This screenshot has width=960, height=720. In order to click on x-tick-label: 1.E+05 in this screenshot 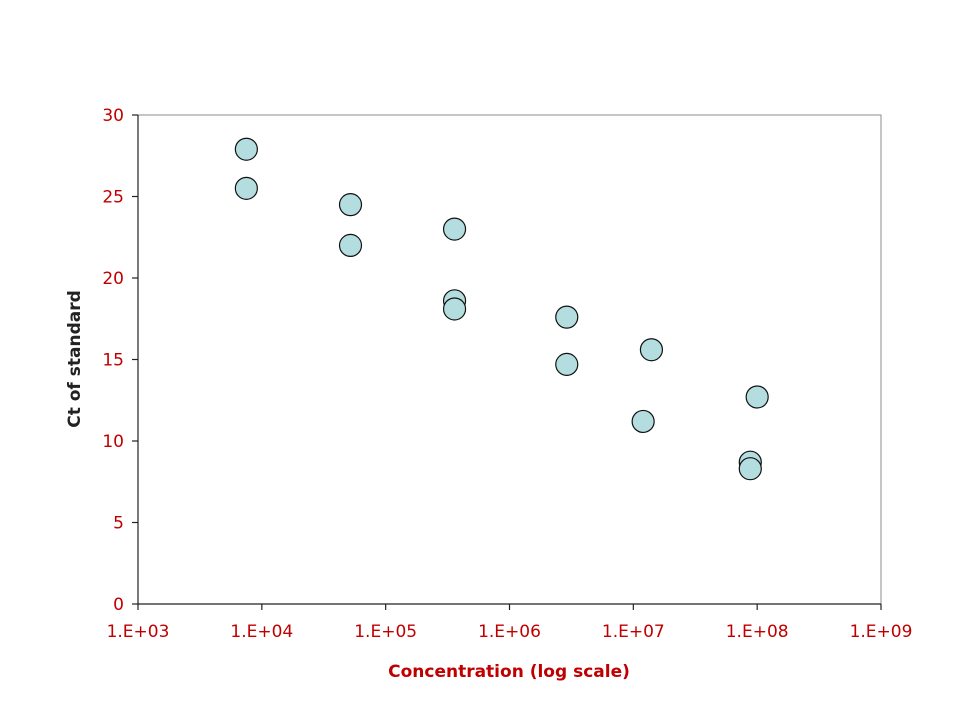, I will do `click(385, 632)`.